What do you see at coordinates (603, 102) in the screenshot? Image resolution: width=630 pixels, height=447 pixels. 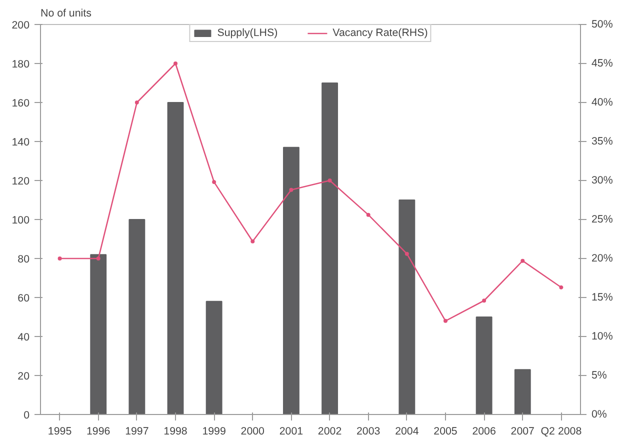 I see `y2-tick-label: 40%` at bounding box center [603, 102].